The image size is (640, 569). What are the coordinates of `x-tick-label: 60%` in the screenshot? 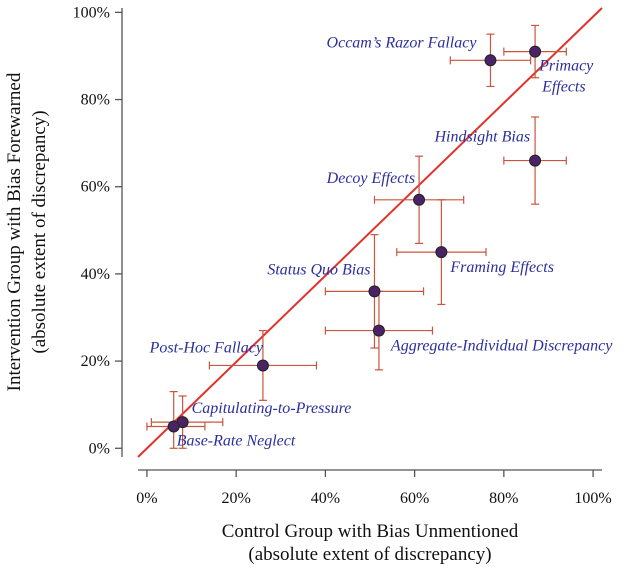 It's located at (414, 498).